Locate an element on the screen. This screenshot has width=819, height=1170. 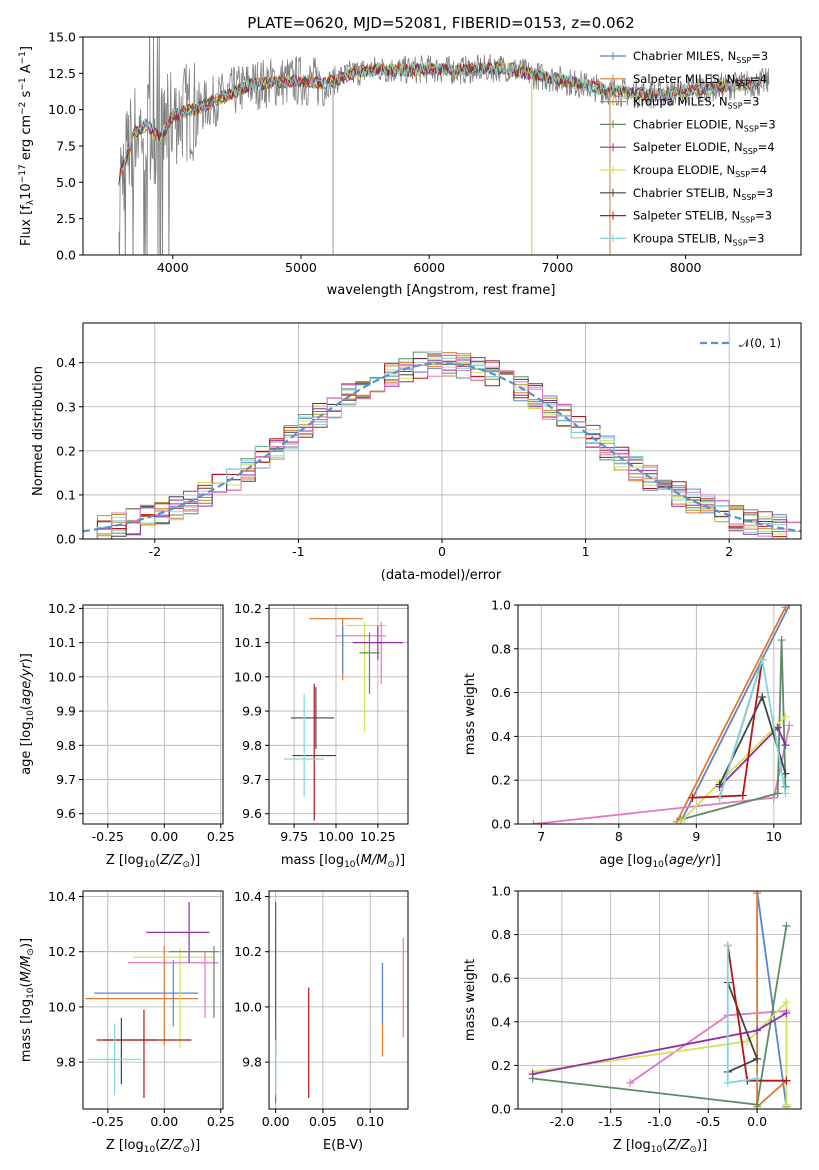
age-vs-mass-ytick-label: 10.1 is located at coordinates (248, 642).